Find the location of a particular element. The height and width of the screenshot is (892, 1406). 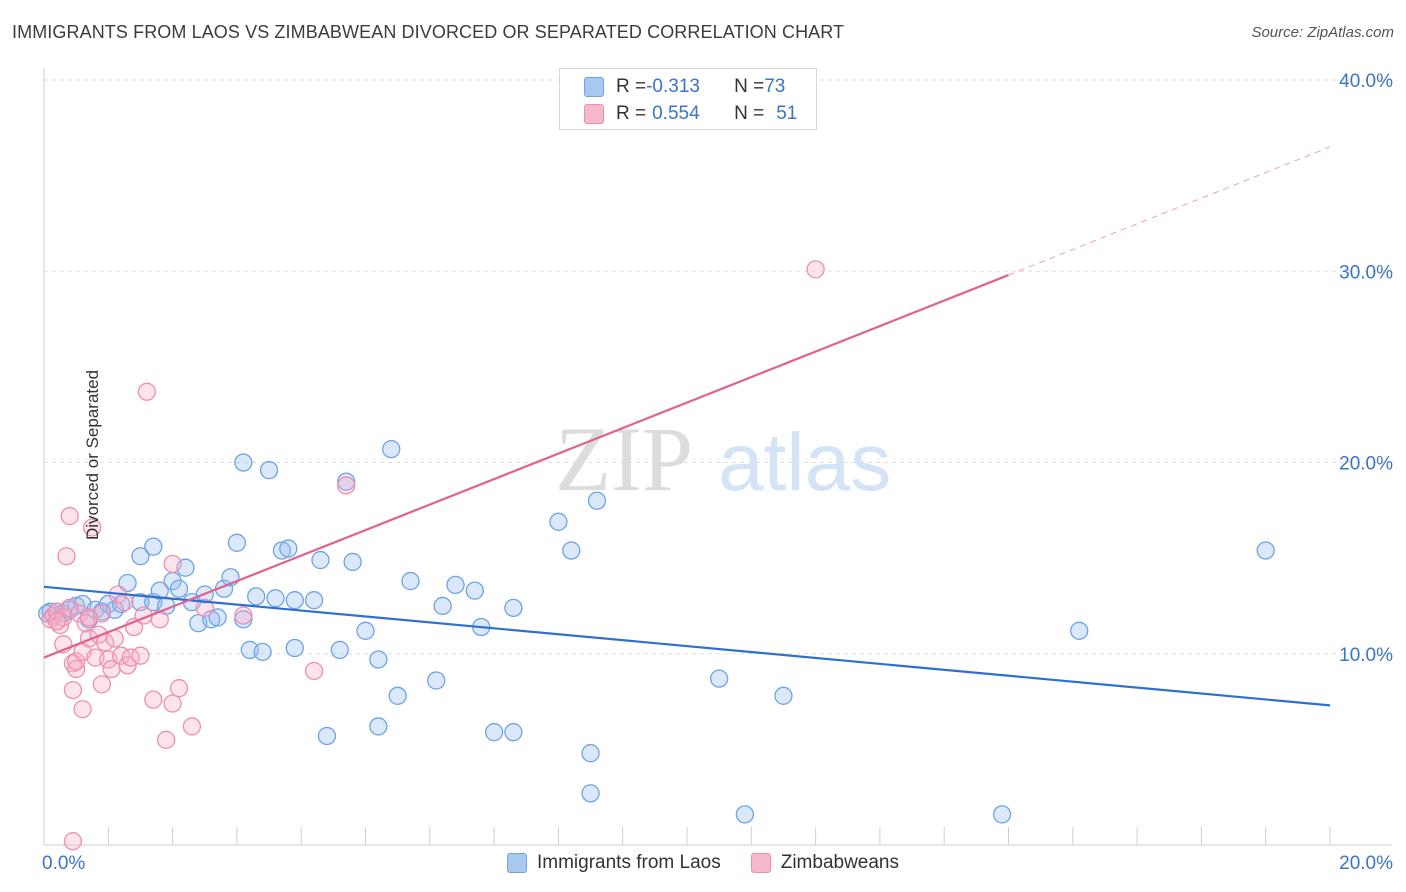

stats-row-laos: R = -0.313 N = 73 is located at coordinates (684, 87).